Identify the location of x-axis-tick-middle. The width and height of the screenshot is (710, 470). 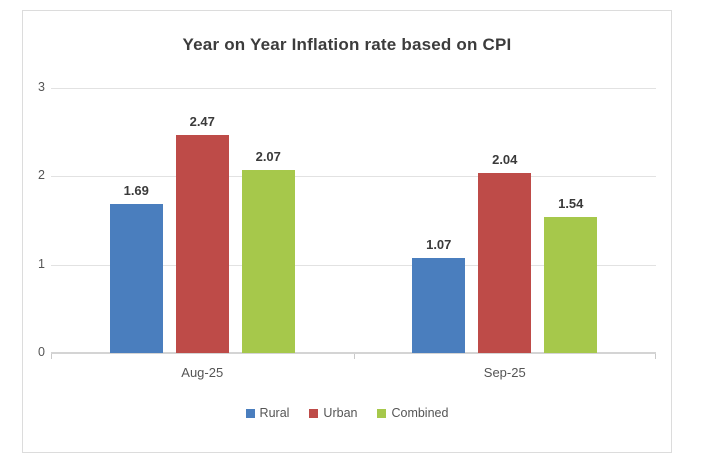
(354, 356).